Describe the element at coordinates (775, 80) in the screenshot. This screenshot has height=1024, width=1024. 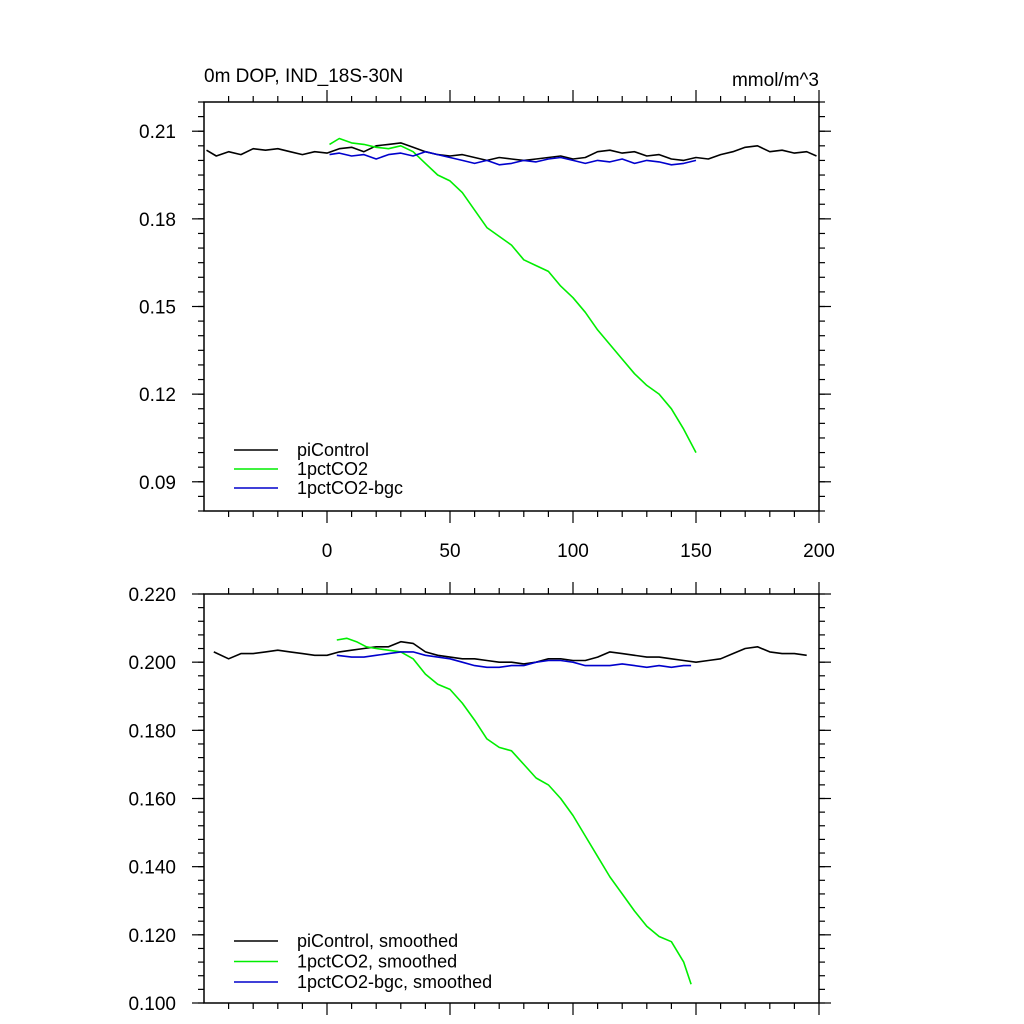
I see `top-chart-units: mmol/m^3` at that location.